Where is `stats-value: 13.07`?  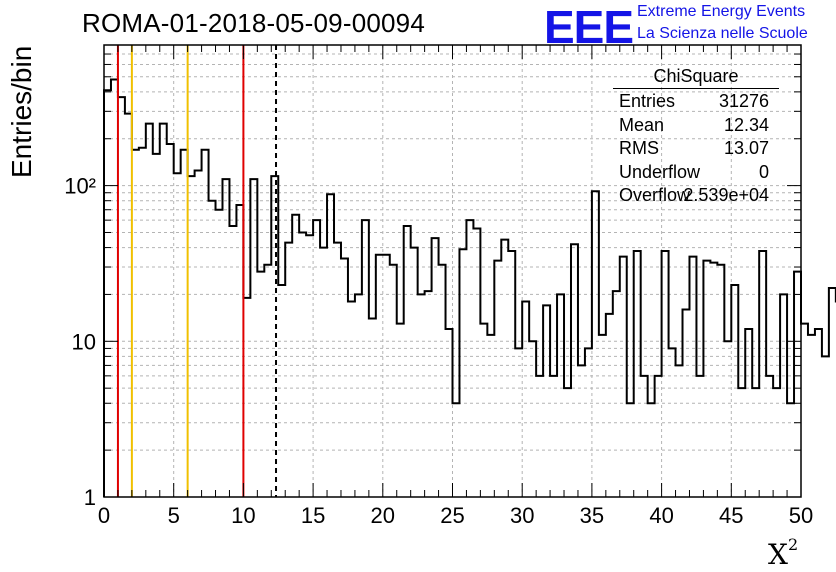 stats-value: 13.07 is located at coordinates (746, 148).